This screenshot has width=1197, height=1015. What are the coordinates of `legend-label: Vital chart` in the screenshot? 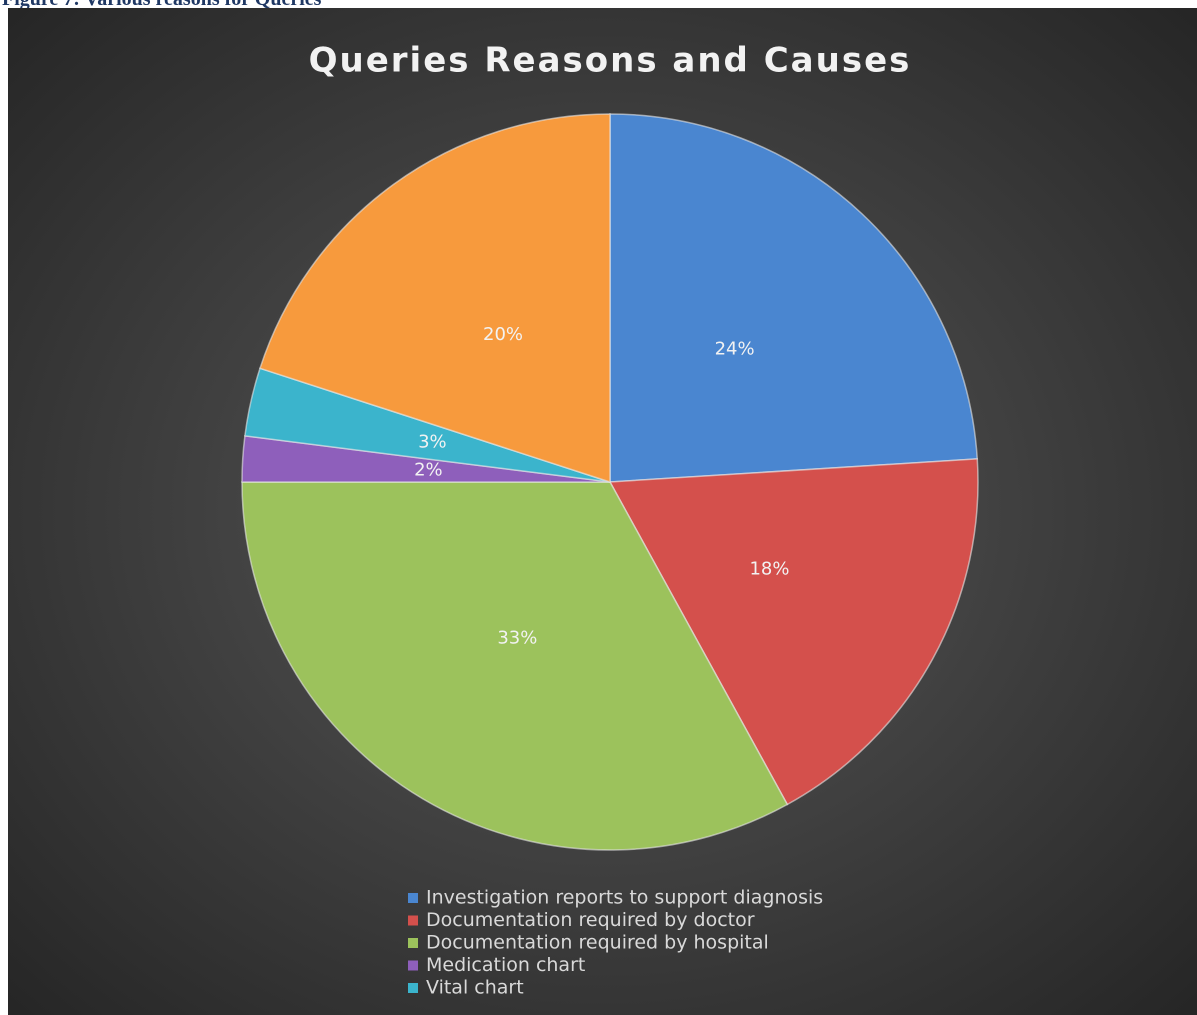 It's located at (475, 988).